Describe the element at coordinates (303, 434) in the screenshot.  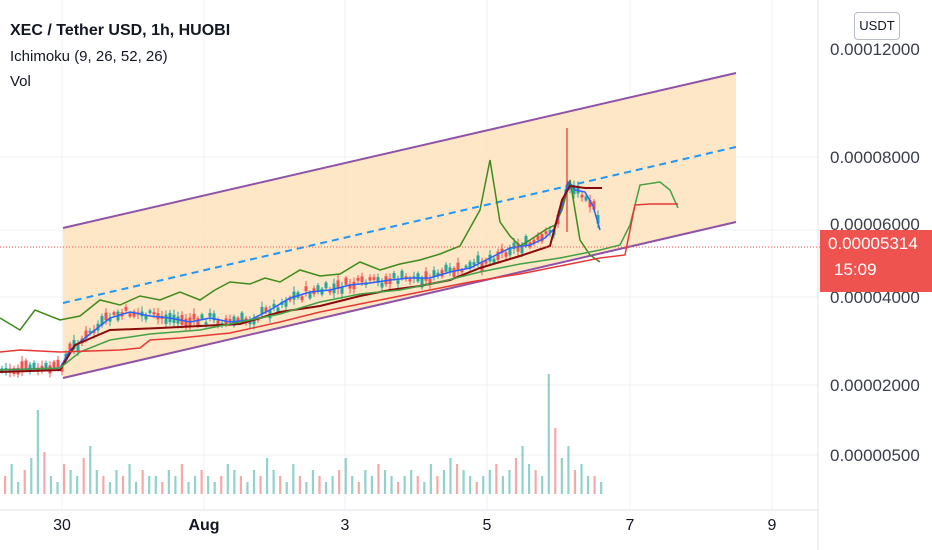
I see `volume-bars` at that location.